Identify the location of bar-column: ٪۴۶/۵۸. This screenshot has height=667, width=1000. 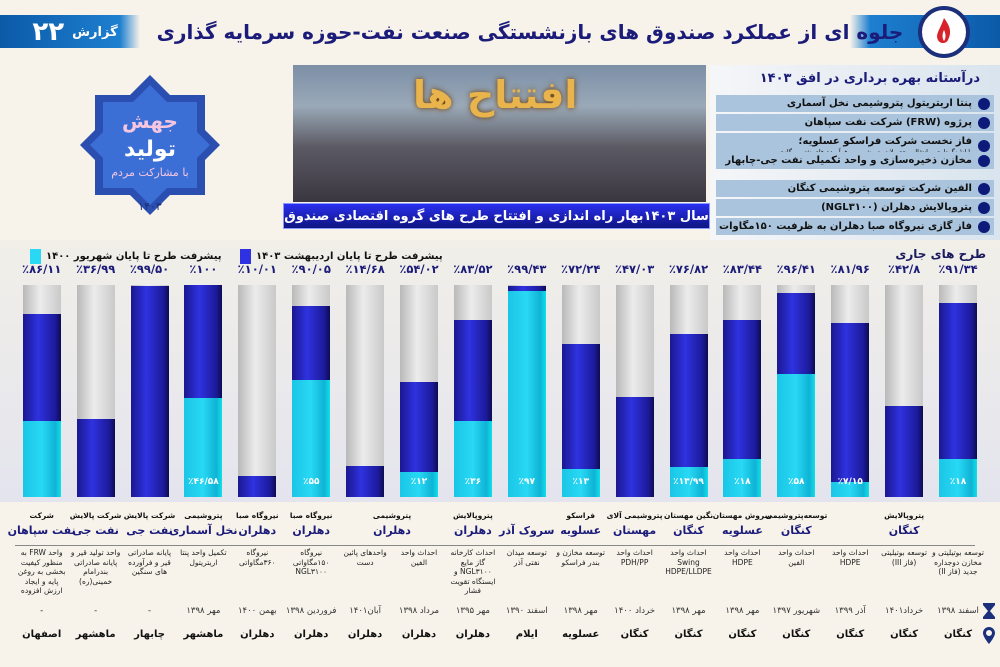
(203, 391).